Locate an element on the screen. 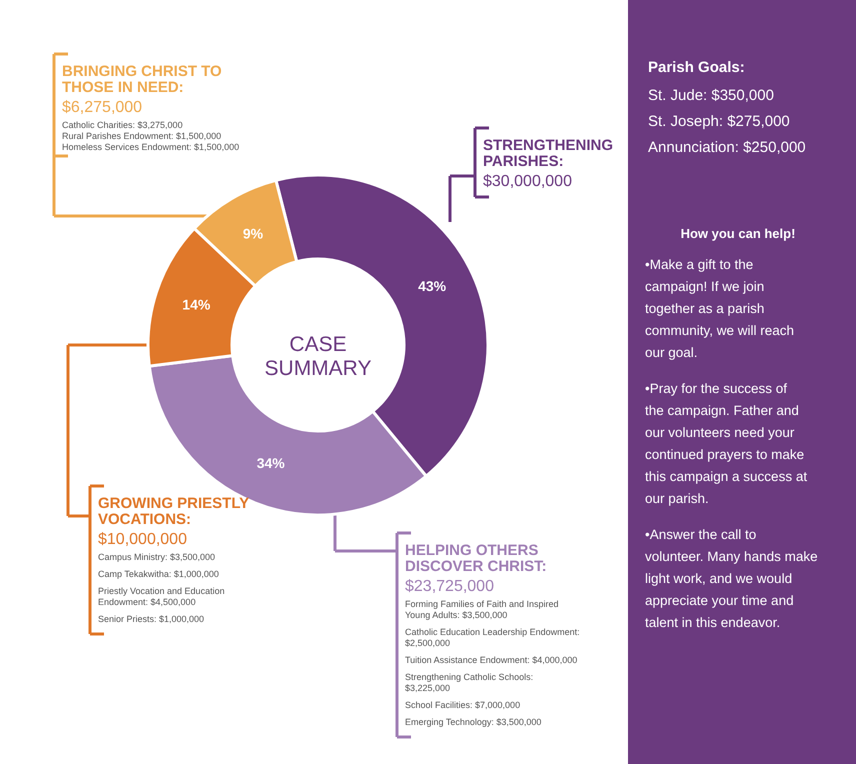  text: STRENGTHENING PARISHES: is located at coordinates (548, 153).